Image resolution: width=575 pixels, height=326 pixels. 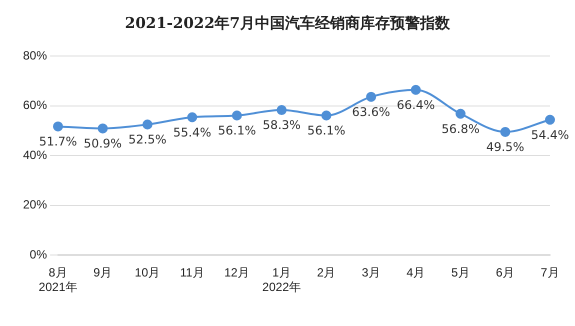 I want to click on data-label: 50.9%, so click(x=103, y=143).